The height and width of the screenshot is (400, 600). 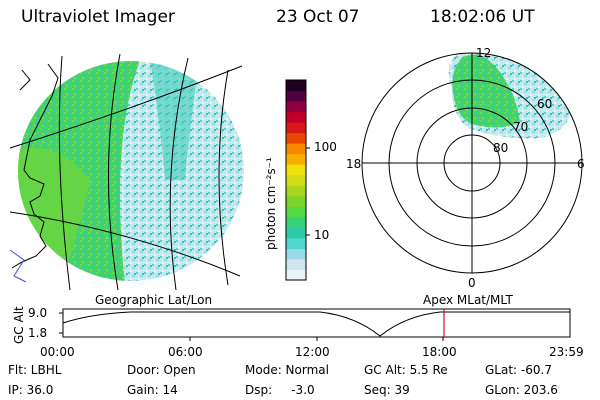 What do you see at coordinates (484, 53) in the screenshot?
I see `mlt-label-12: 12` at bounding box center [484, 53].